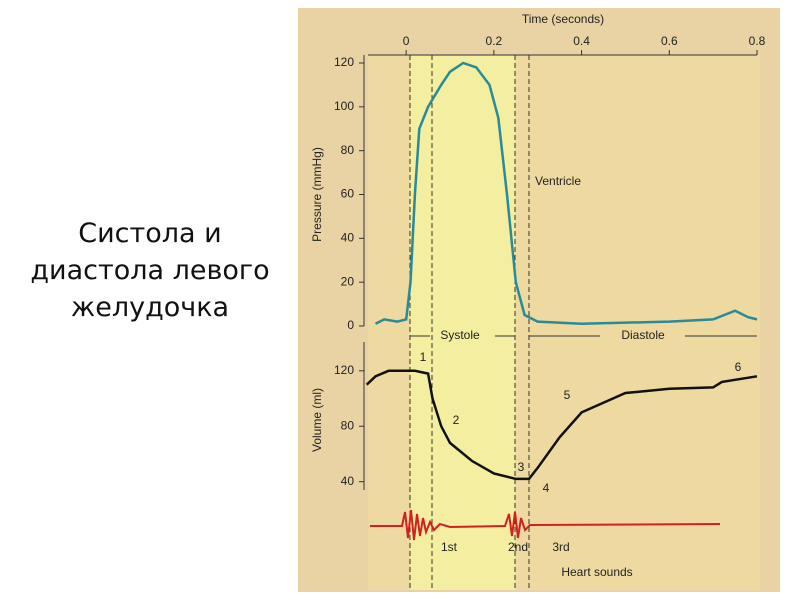 This screenshot has height=600, width=800. What do you see at coordinates (423, 357) in the screenshot?
I see `annotation: 1` at bounding box center [423, 357].